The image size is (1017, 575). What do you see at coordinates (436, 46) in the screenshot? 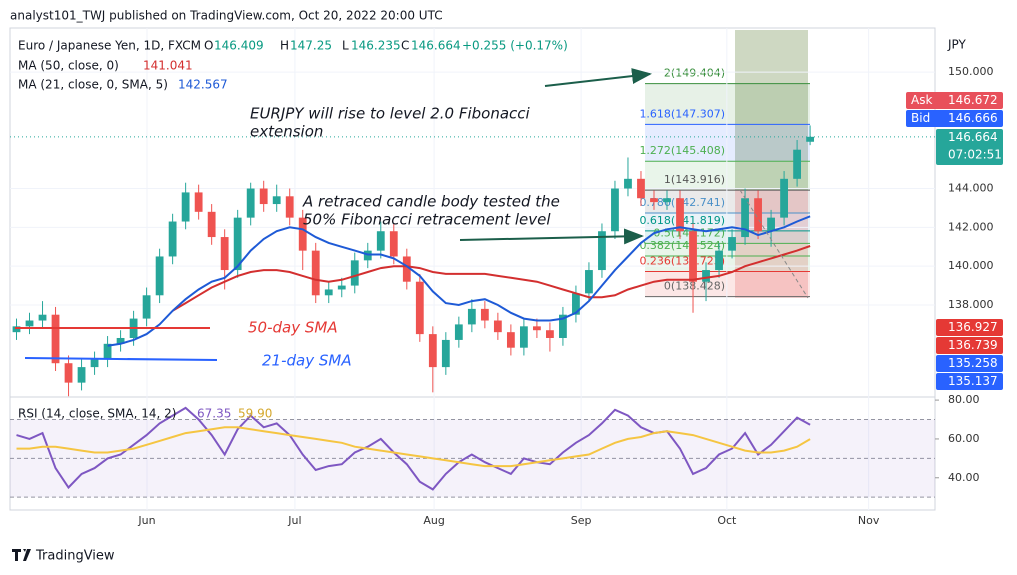
I see `ohlc-value: 146.664` at bounding box center [436, 46].